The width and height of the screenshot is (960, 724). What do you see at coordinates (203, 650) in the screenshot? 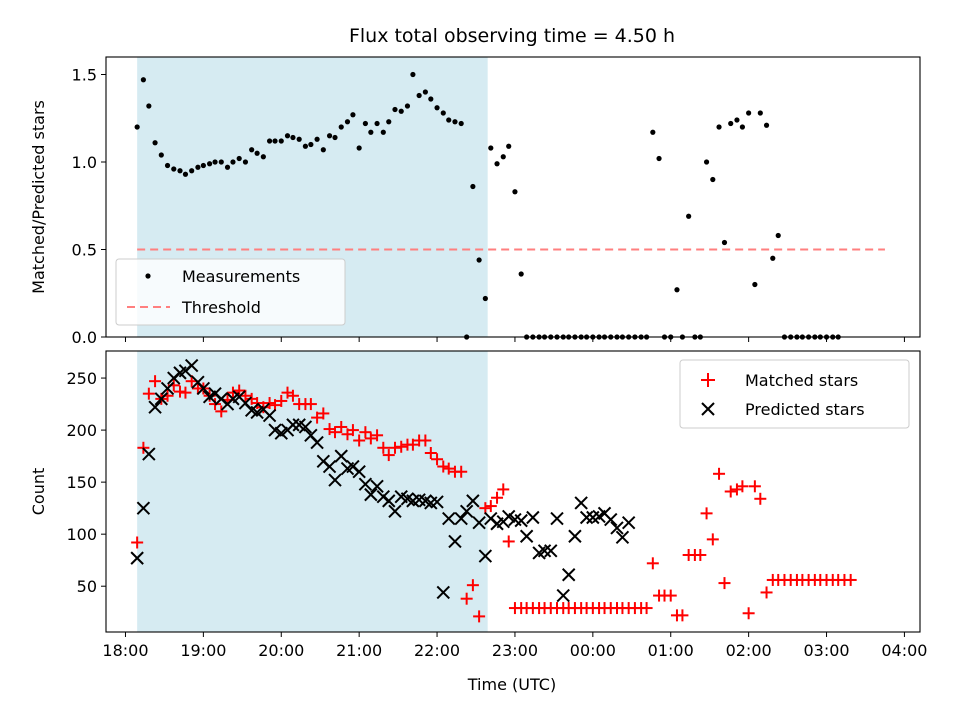
I see `x-tick-label: 19:00` at bounding box center [203, 650].